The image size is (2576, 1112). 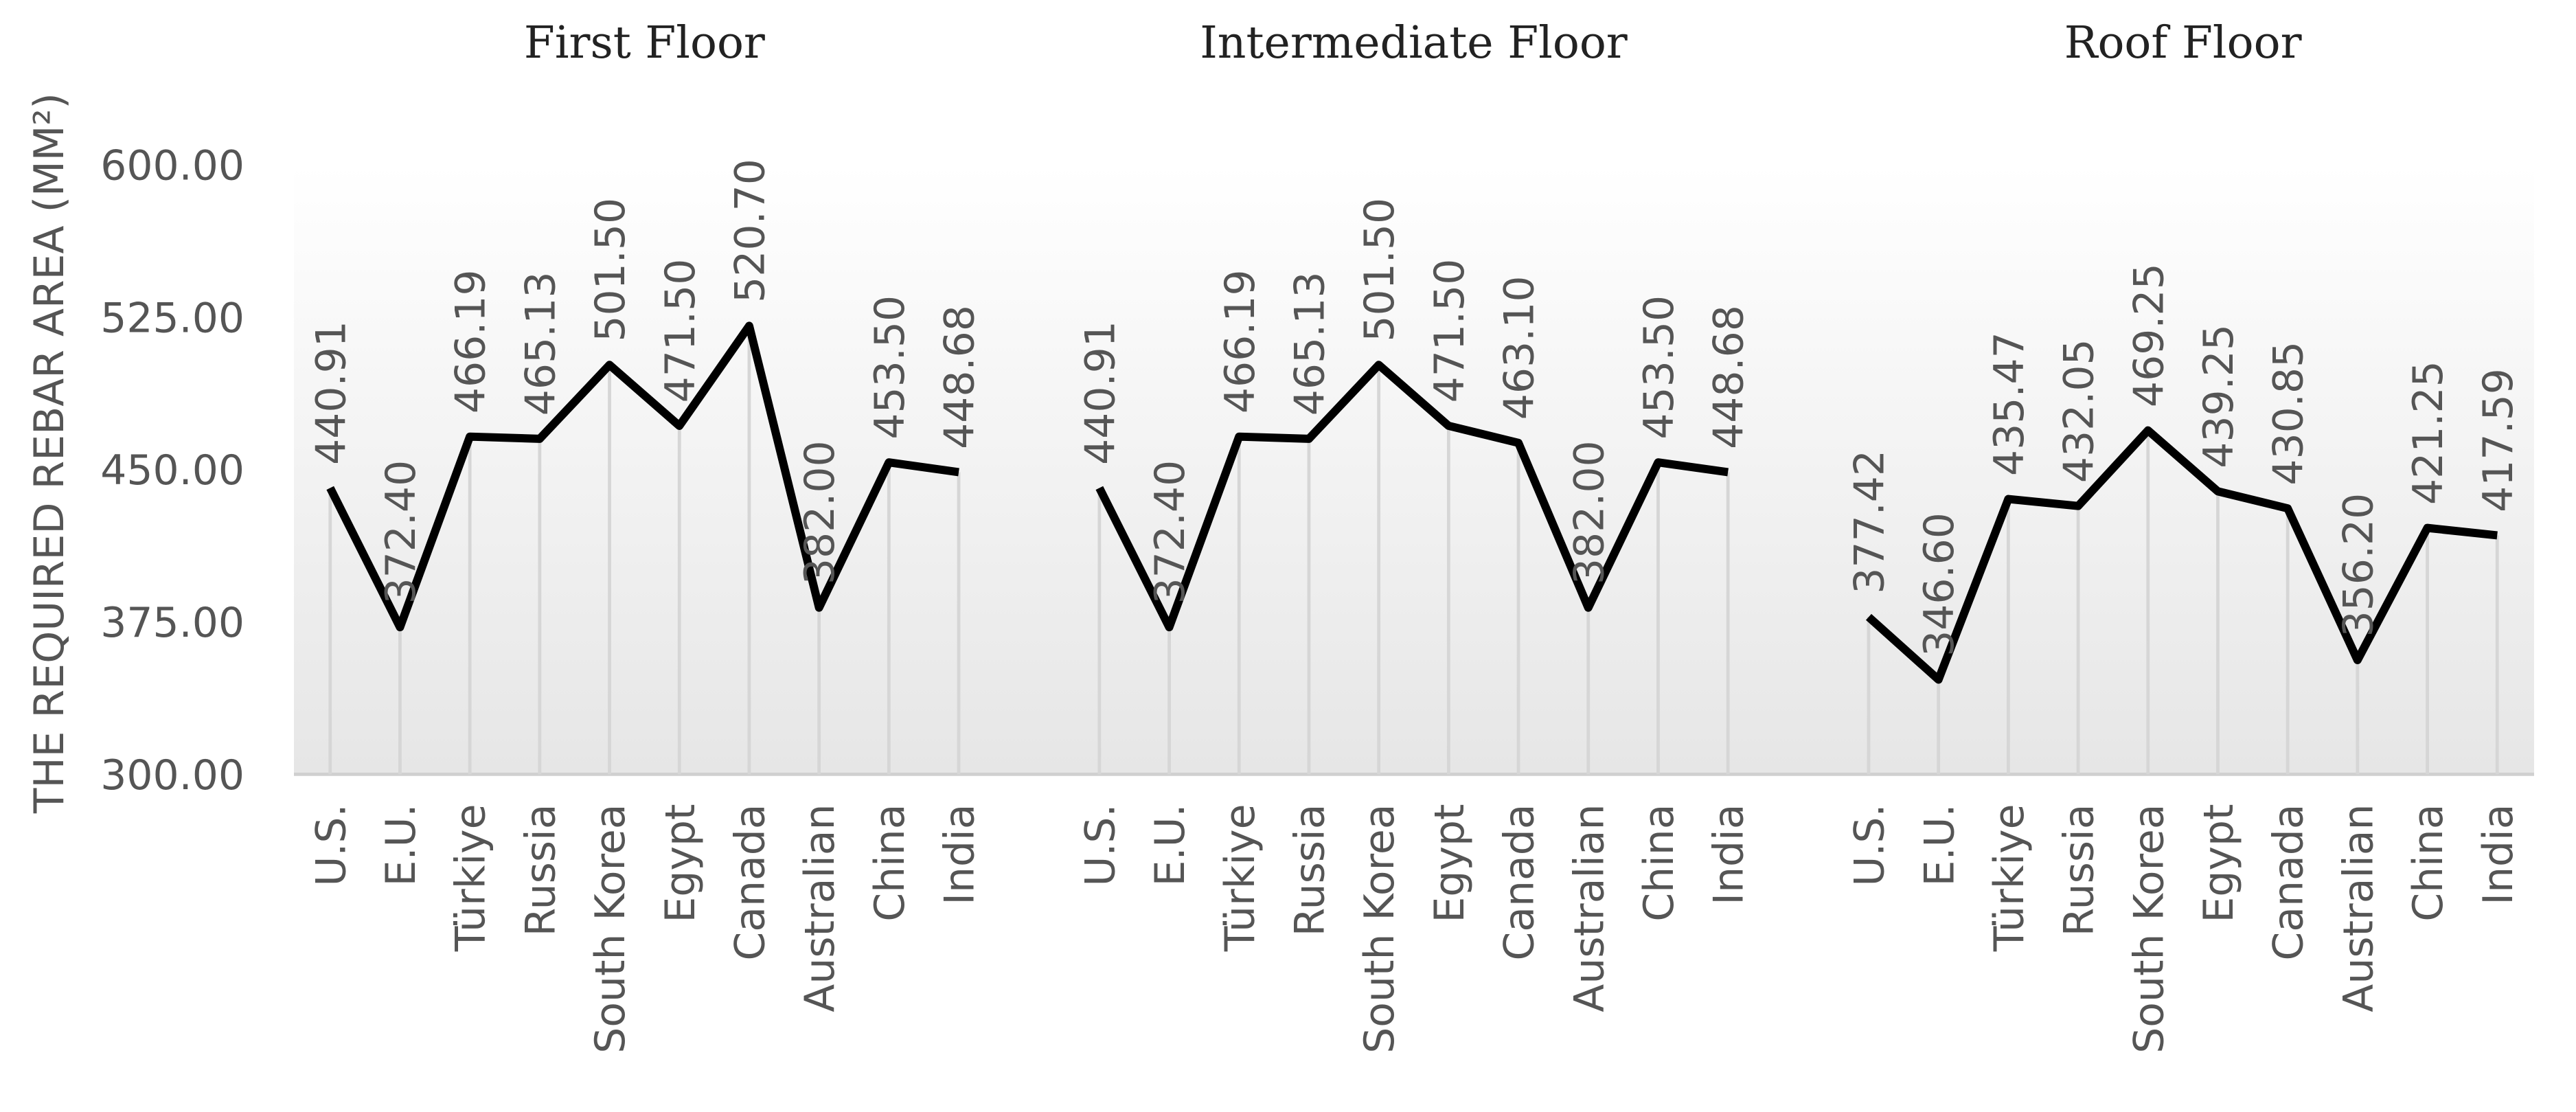 What do you see at coordinates (1520, 347) in the screenshot?
I see `data-label: 463.10` at bounding box center [1520, 347].